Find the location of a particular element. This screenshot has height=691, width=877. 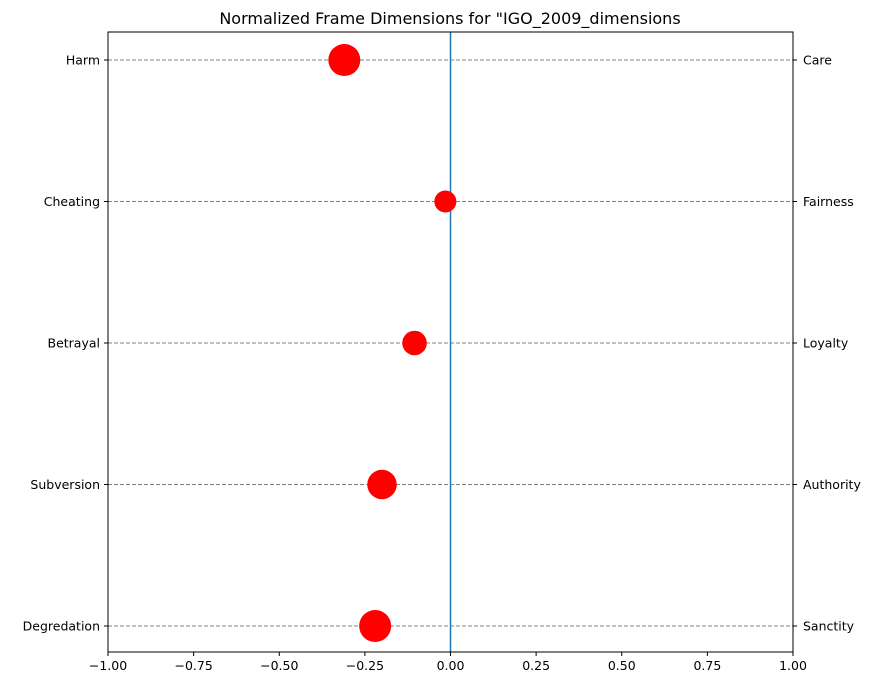

right-tick-label: Care is located at coordinates (817, 60).